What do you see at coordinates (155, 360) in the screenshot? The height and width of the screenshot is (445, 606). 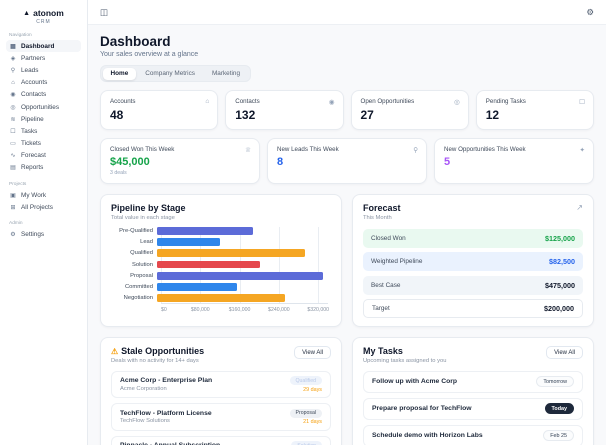 I see `stale-subtitle: Deals with no activity for 14+ days` at bounding box center [155, 360].